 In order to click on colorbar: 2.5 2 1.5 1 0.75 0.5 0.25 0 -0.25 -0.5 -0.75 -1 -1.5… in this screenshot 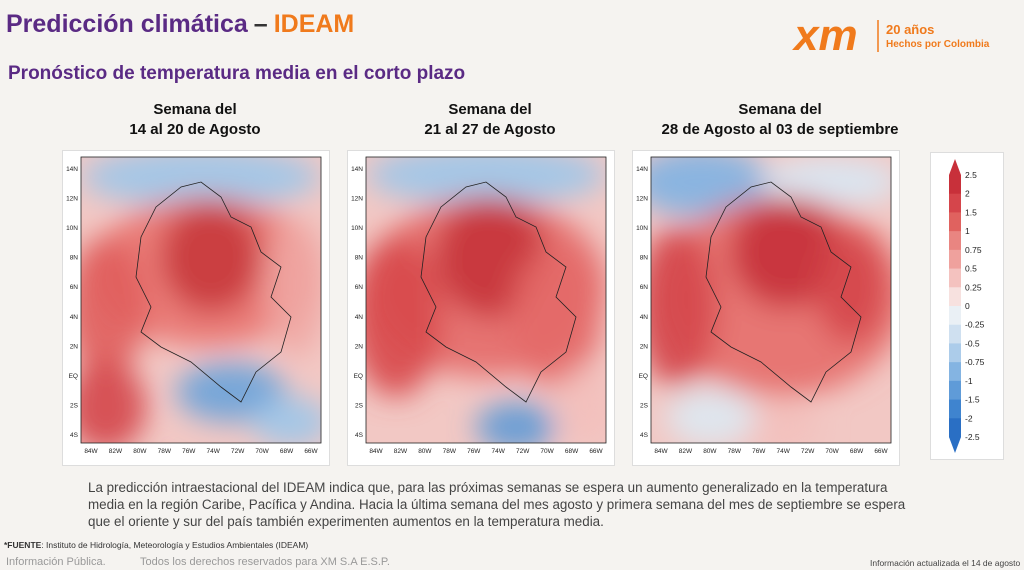, I will do `click(967, 306)`.